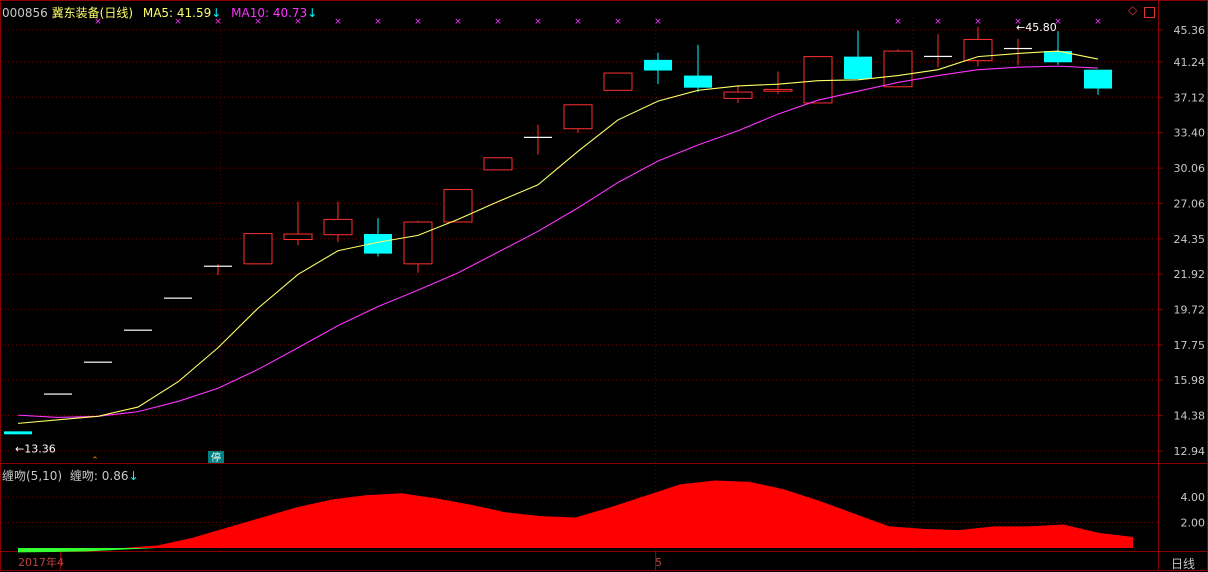 Image resolution: width=1208 pixels, height=572 pixels. Describe the element at coordinates (1036, 27) in the screenshot. I see `high-price-annotation: ←45.80` at that location.